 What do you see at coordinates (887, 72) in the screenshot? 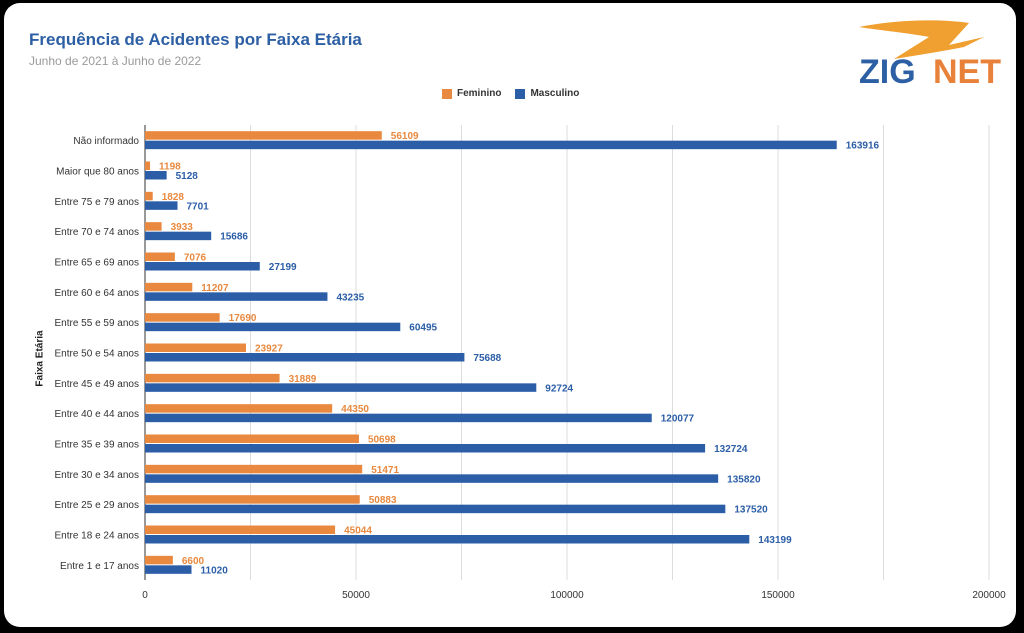
I see `logo-text-zig: ZIG` at bounding box center [887, 72].